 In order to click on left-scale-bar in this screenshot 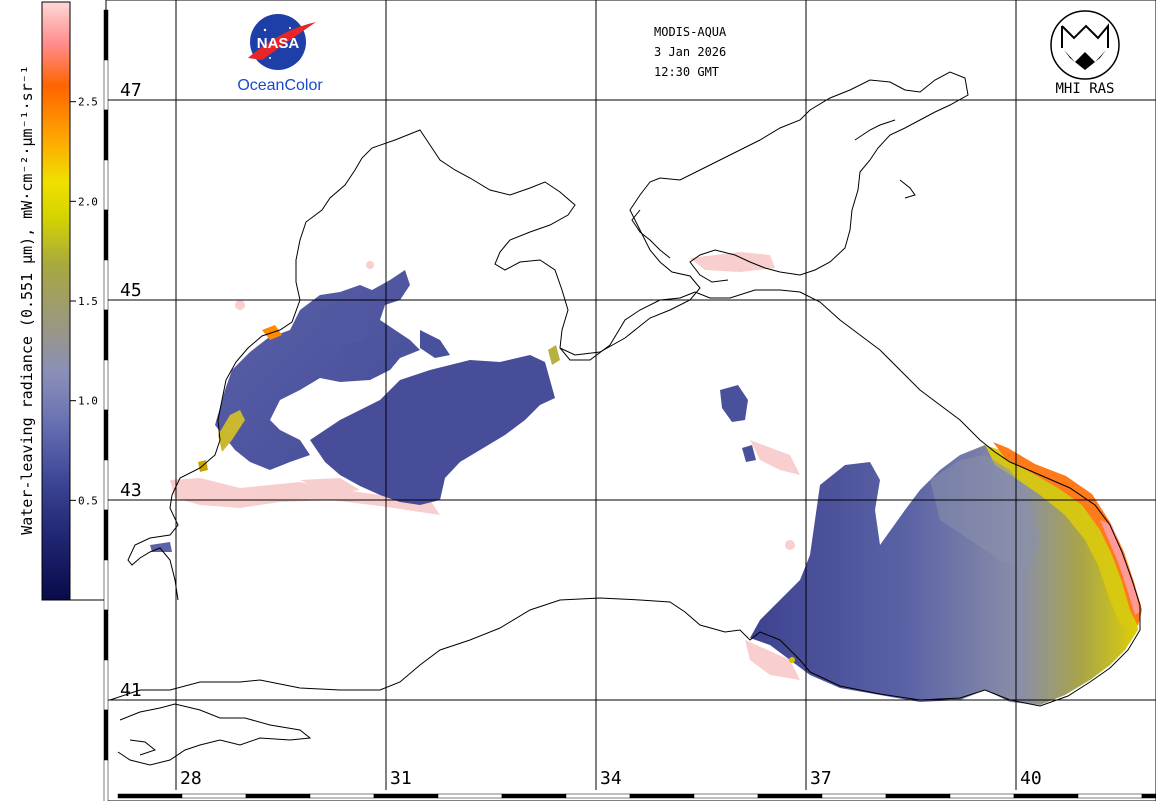, I will do `click(106, 405)`.